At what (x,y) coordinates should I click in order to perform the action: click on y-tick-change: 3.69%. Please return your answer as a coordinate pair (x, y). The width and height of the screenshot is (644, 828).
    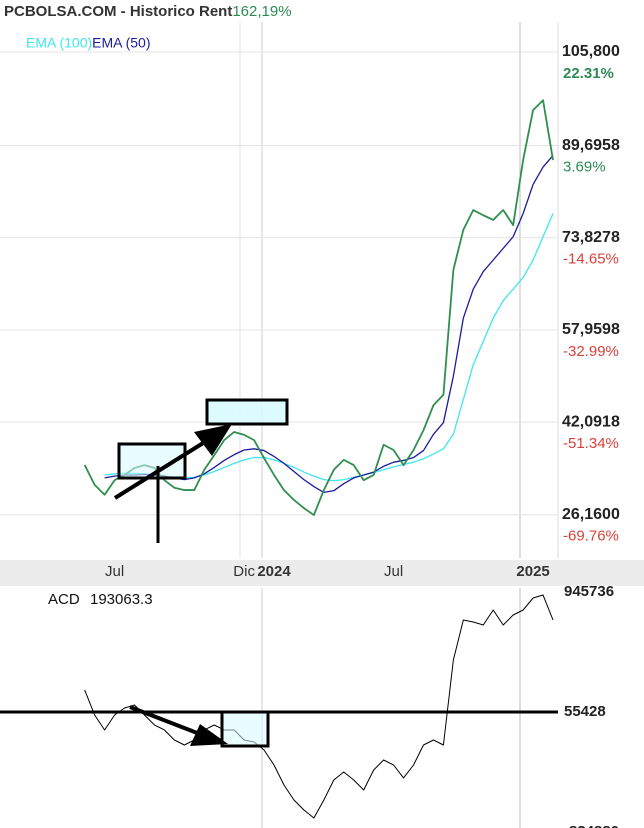
    Looking at the image, I should click on (584, 167).